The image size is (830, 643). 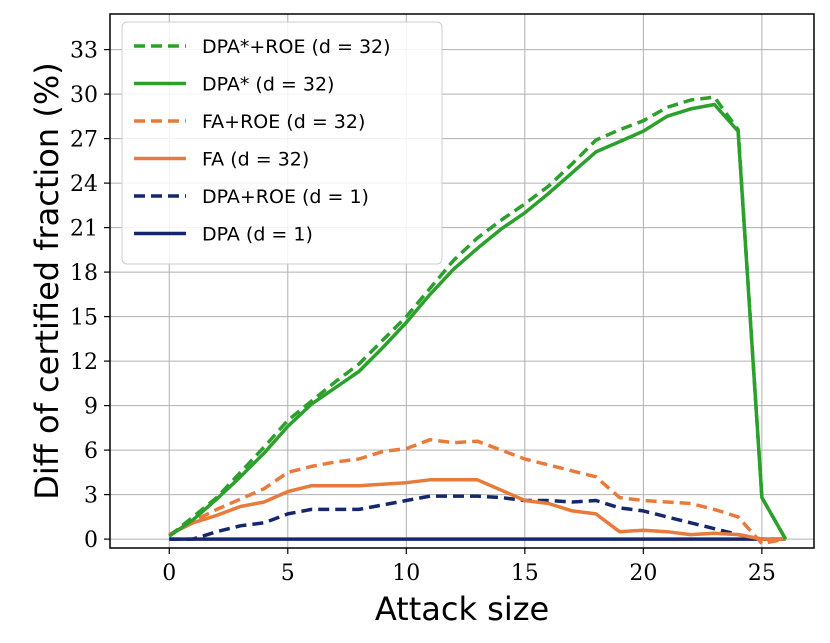 I want to click on y-axis-title: Diff of certified fraction (%), so click(x=47, y=280).